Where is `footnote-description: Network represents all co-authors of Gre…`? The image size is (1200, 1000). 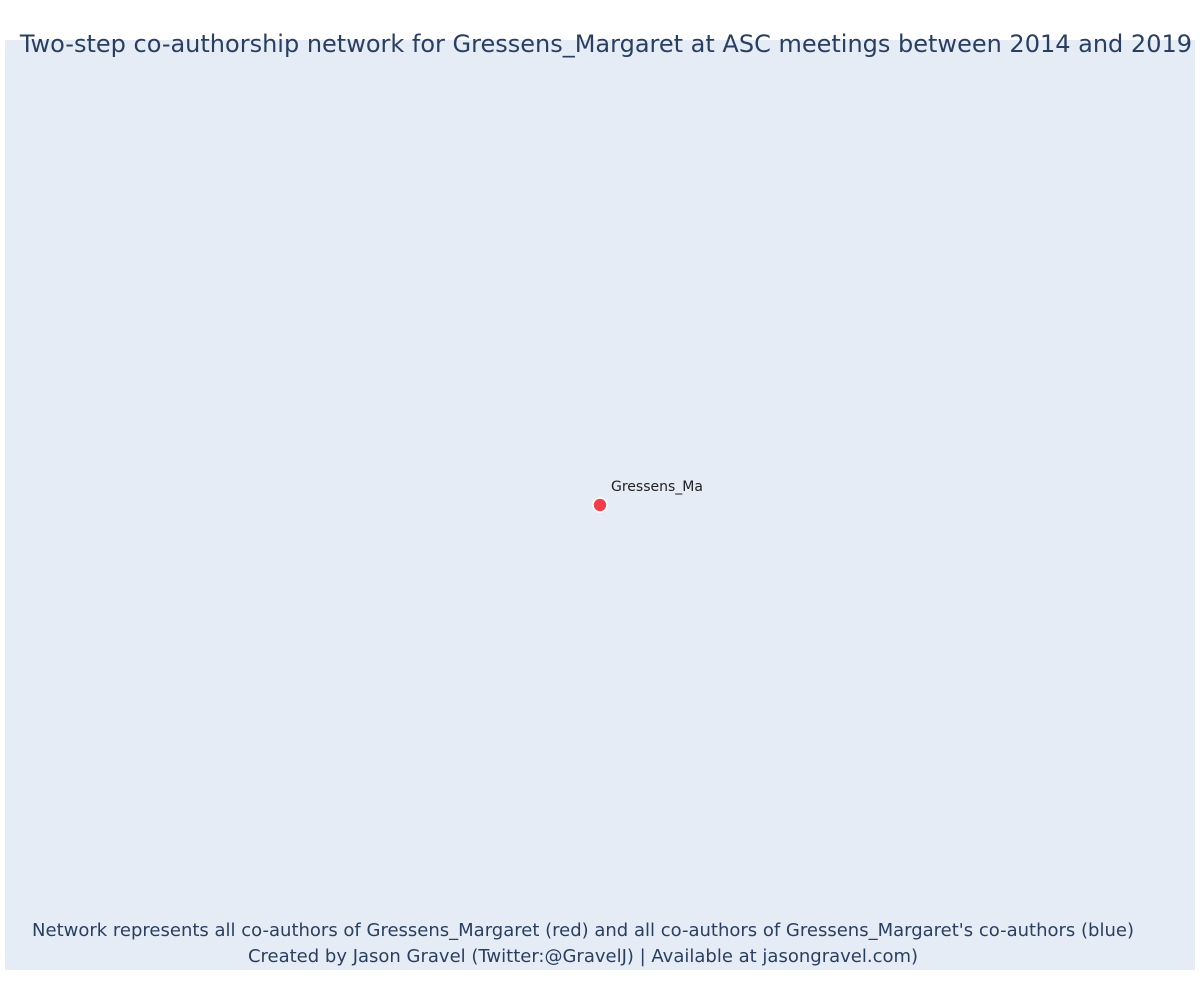
footnote-description: Network represents all co-authors of Gre… is located at coordinates (583, 930).